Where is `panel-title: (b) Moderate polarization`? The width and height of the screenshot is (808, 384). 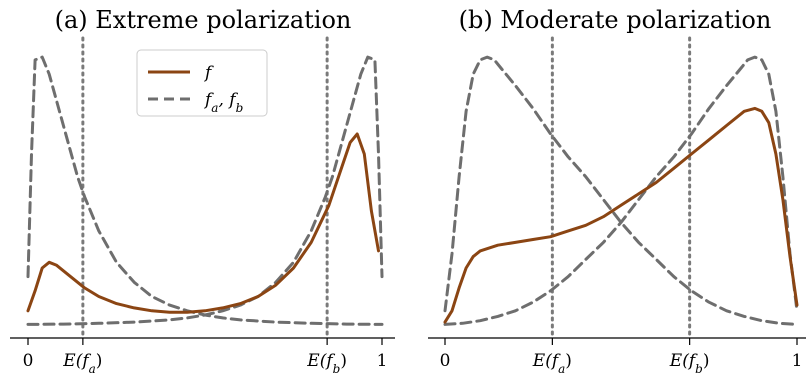 panel-title: (b) Moderate polarization is located at coordinates (615, 20).